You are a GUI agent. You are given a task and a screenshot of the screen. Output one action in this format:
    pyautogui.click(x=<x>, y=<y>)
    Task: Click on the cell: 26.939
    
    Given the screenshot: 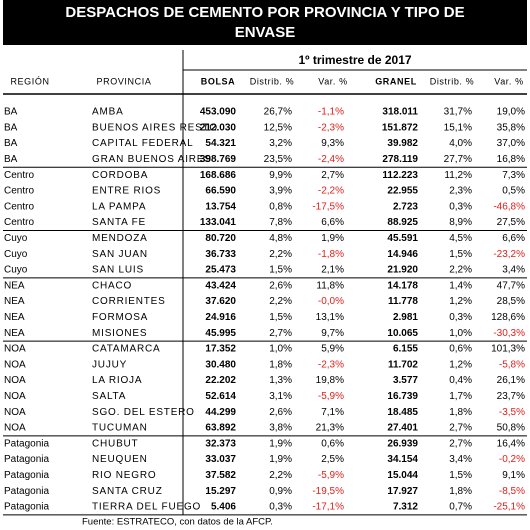 What is the action you would take?
    pyautogui.click(x=402, y=443)
    